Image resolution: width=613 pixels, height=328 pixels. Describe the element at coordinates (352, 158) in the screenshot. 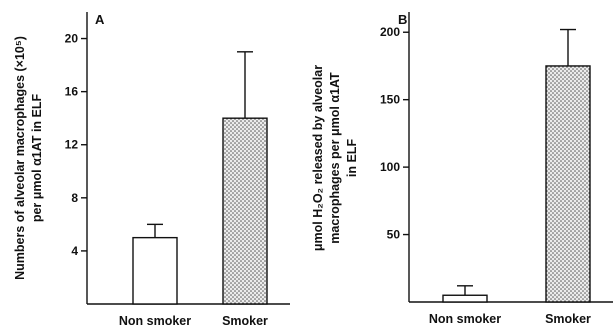

I see `y-axis-label-line: in ELF` at that location.